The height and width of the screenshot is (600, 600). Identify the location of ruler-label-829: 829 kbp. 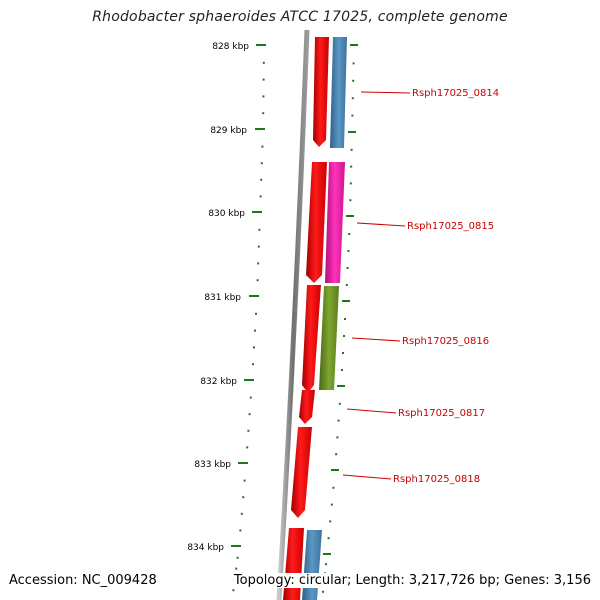
(228, 131).